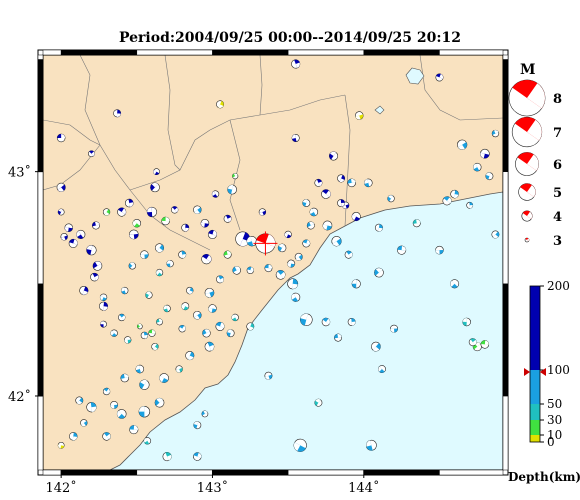 This screenshot has width=580, height=500. Describe the element at coordinates (19, 397) in the screenshot. I see `y-tick-label: 42˚` at that location.